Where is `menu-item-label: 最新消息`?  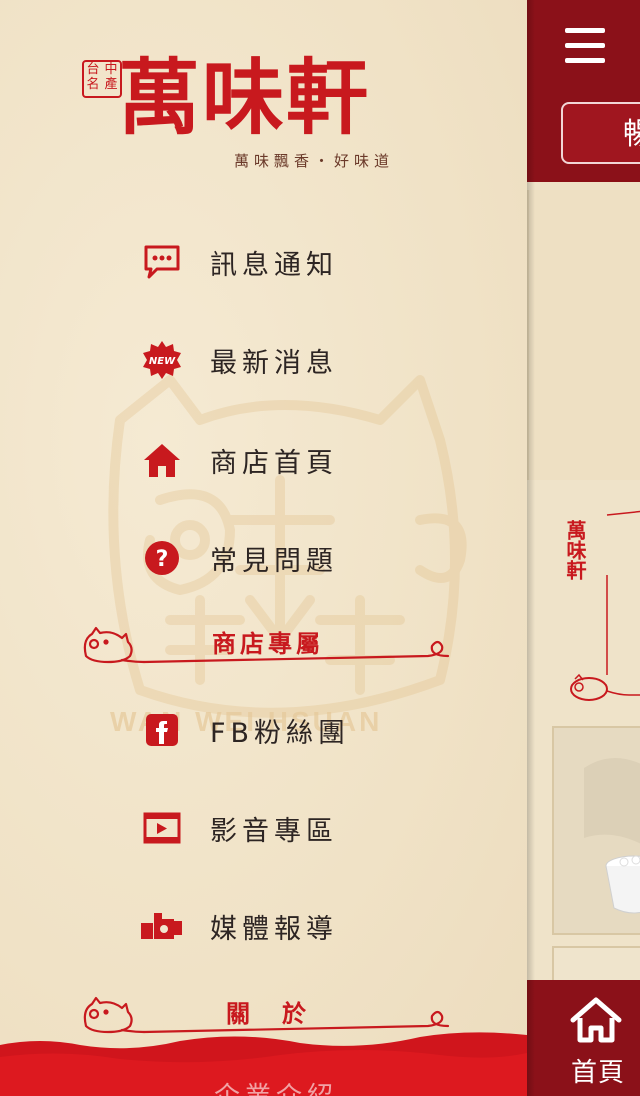
menu-item-label: 最新消息 is located at coordinates (274, 363).